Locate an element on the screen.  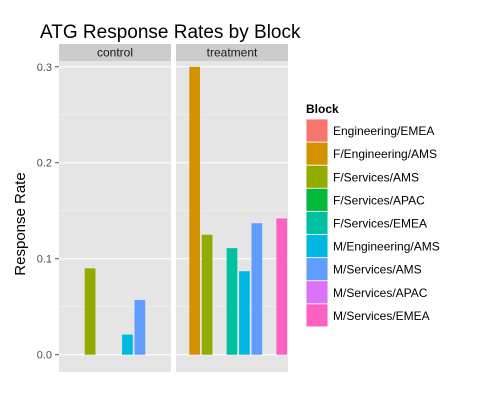
legend-label: F/Services/APAC is located at coordinates (379, 200).